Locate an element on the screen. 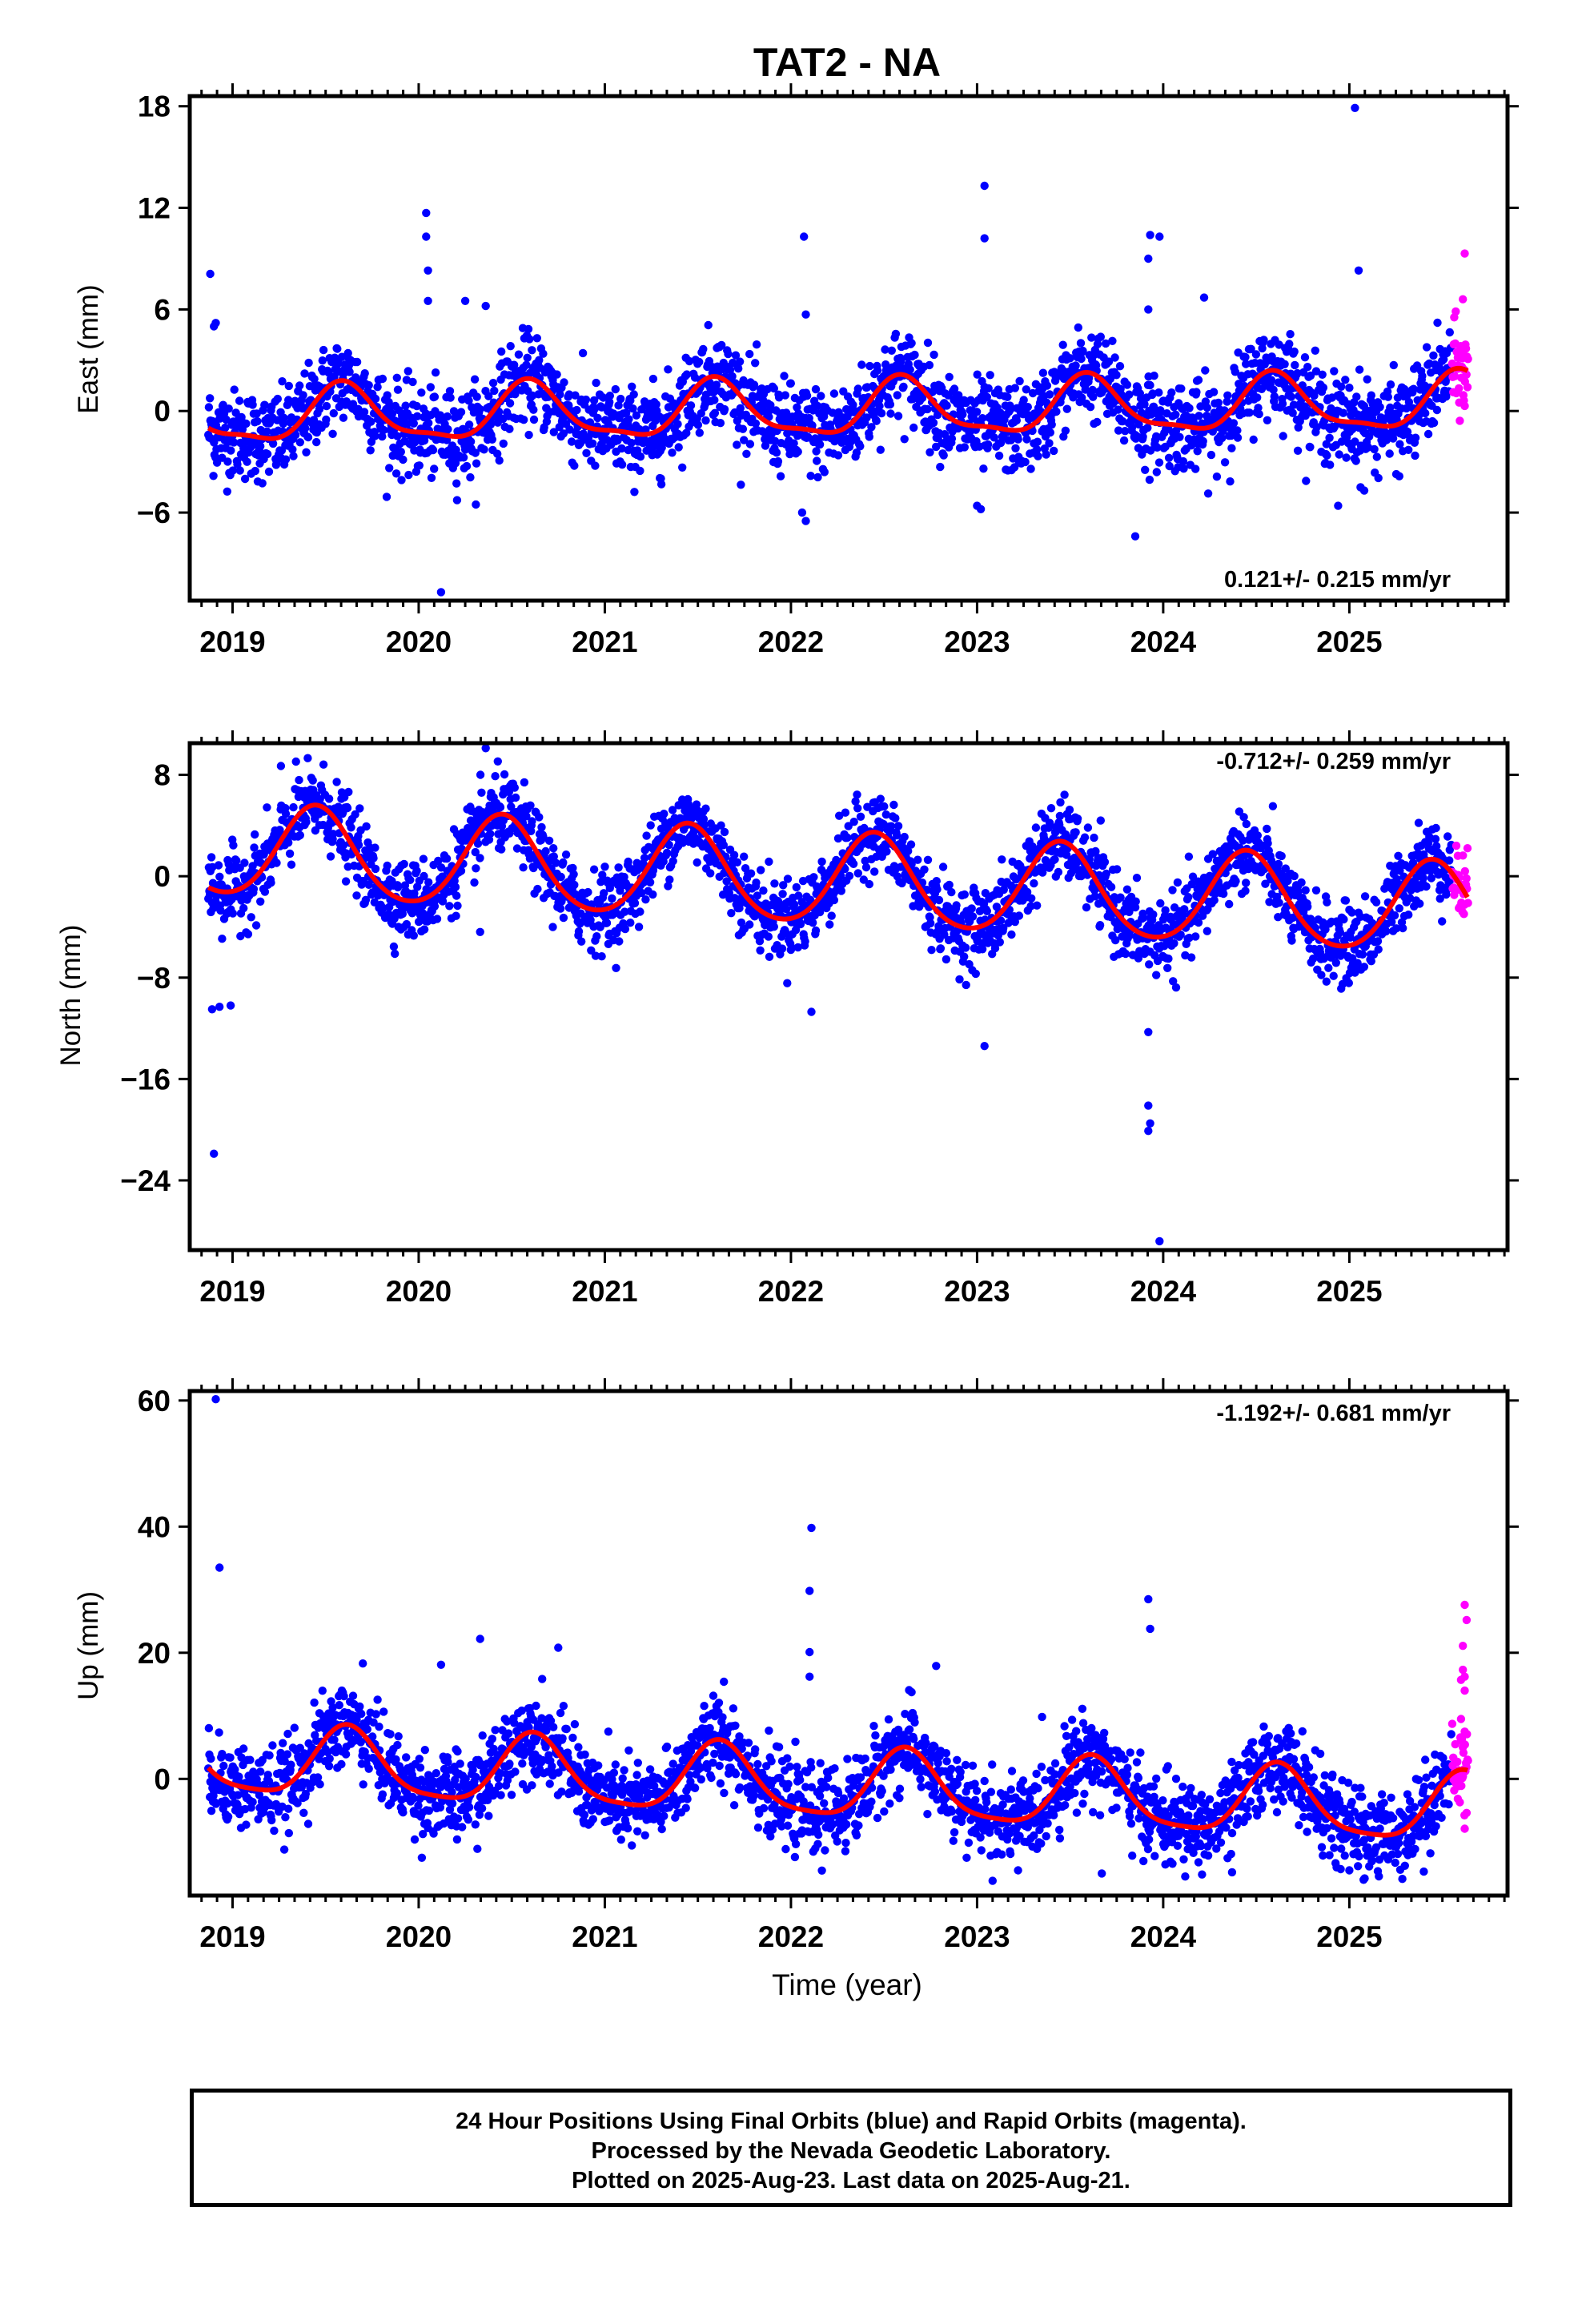 This screenshot has width=1582, height=2324. east-rate-label: 0.121+/- 0.215 mm/yr is located at coordinates (1337, 580).